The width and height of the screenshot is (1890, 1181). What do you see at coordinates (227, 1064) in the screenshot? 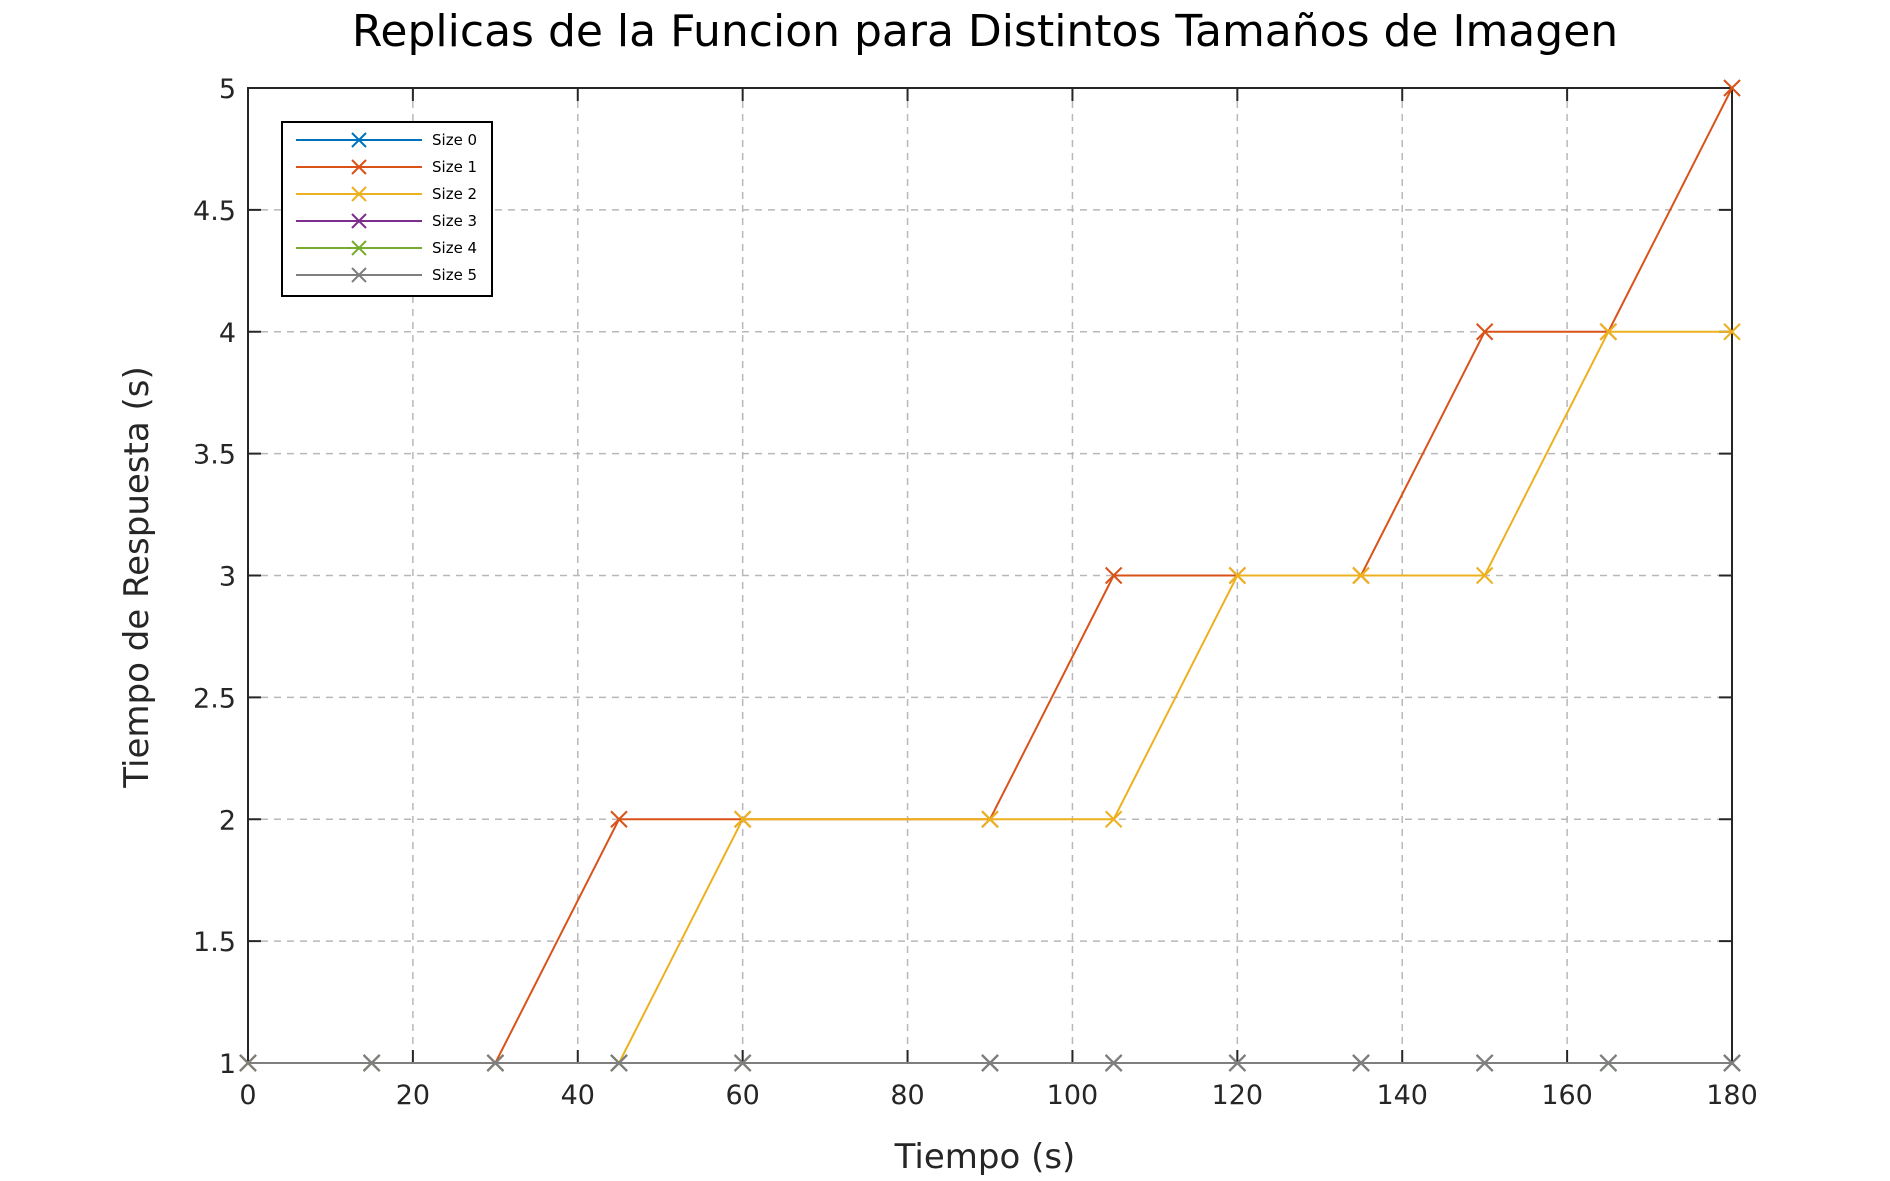
I see `y-tick-label: 1` at bounding box center [227, 1064].